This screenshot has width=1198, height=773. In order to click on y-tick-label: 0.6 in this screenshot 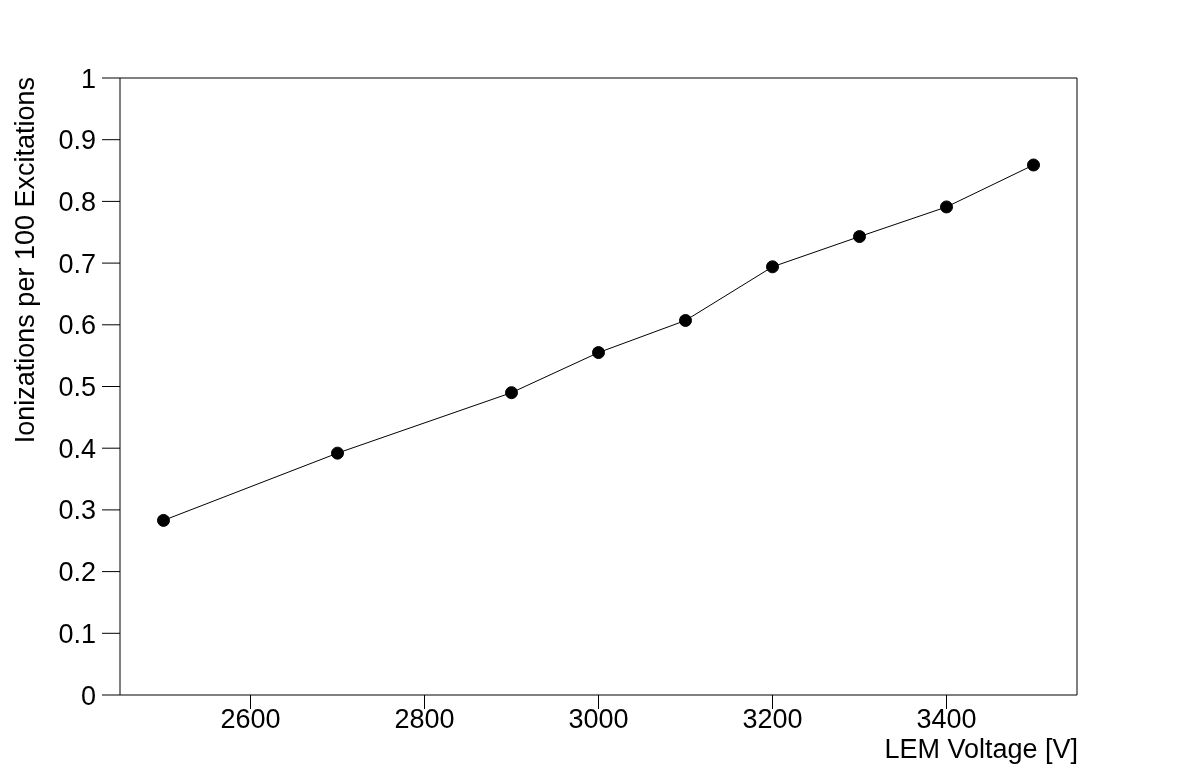, I will do `click(77, 325)`.